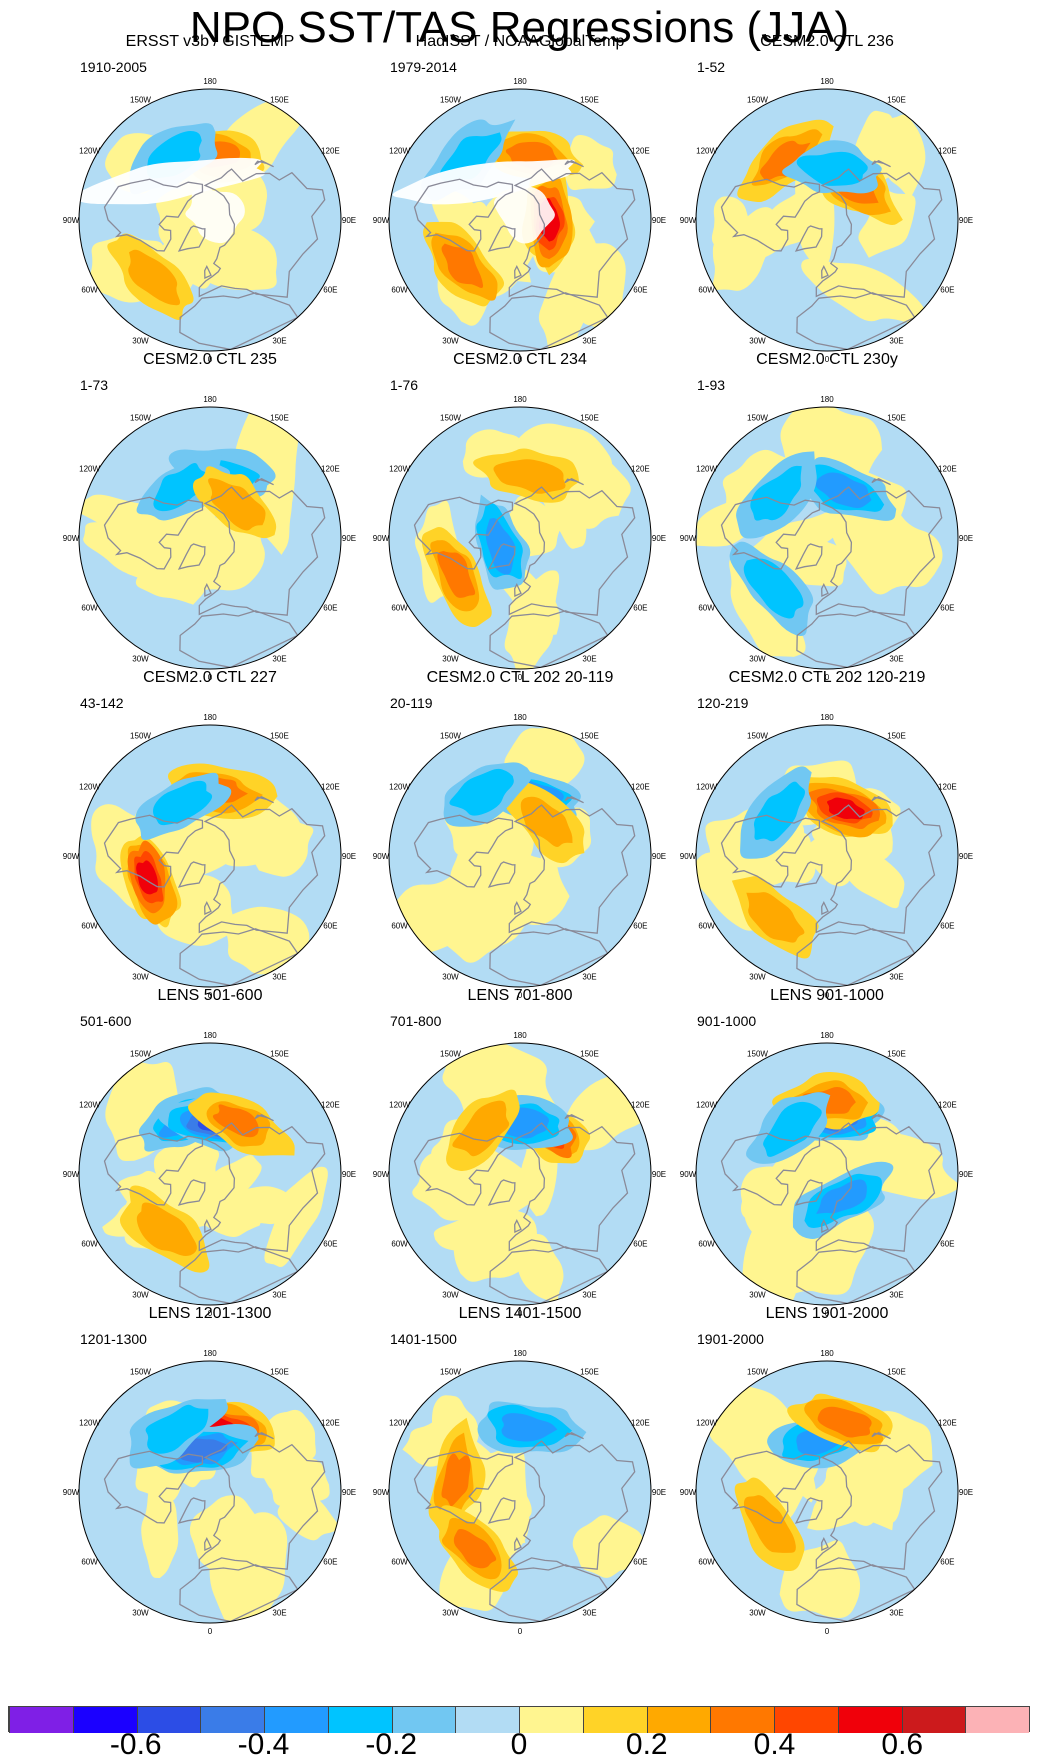 This screenshot has width=1039, height=1762. What do you see at coordinates (519, 1744) in the screenshot?
I see `colorbar-tick-label: 0` at bounding box center [519, 1744].